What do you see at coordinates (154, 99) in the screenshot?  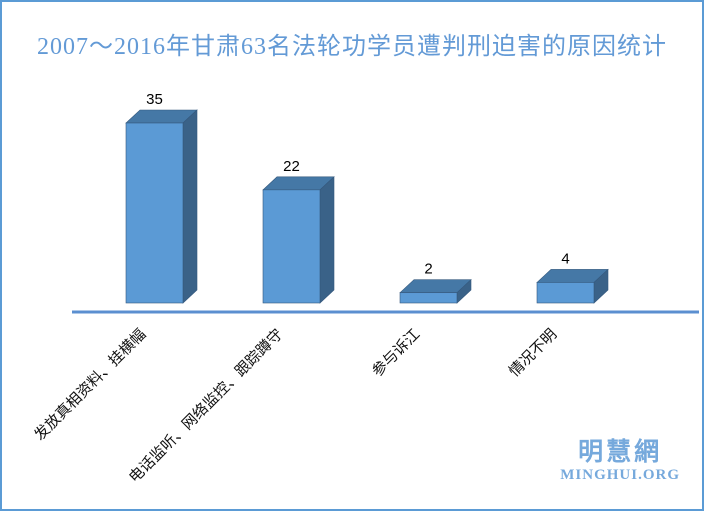 I see `bar-value-label: 35` at bounding box center [154, 99].